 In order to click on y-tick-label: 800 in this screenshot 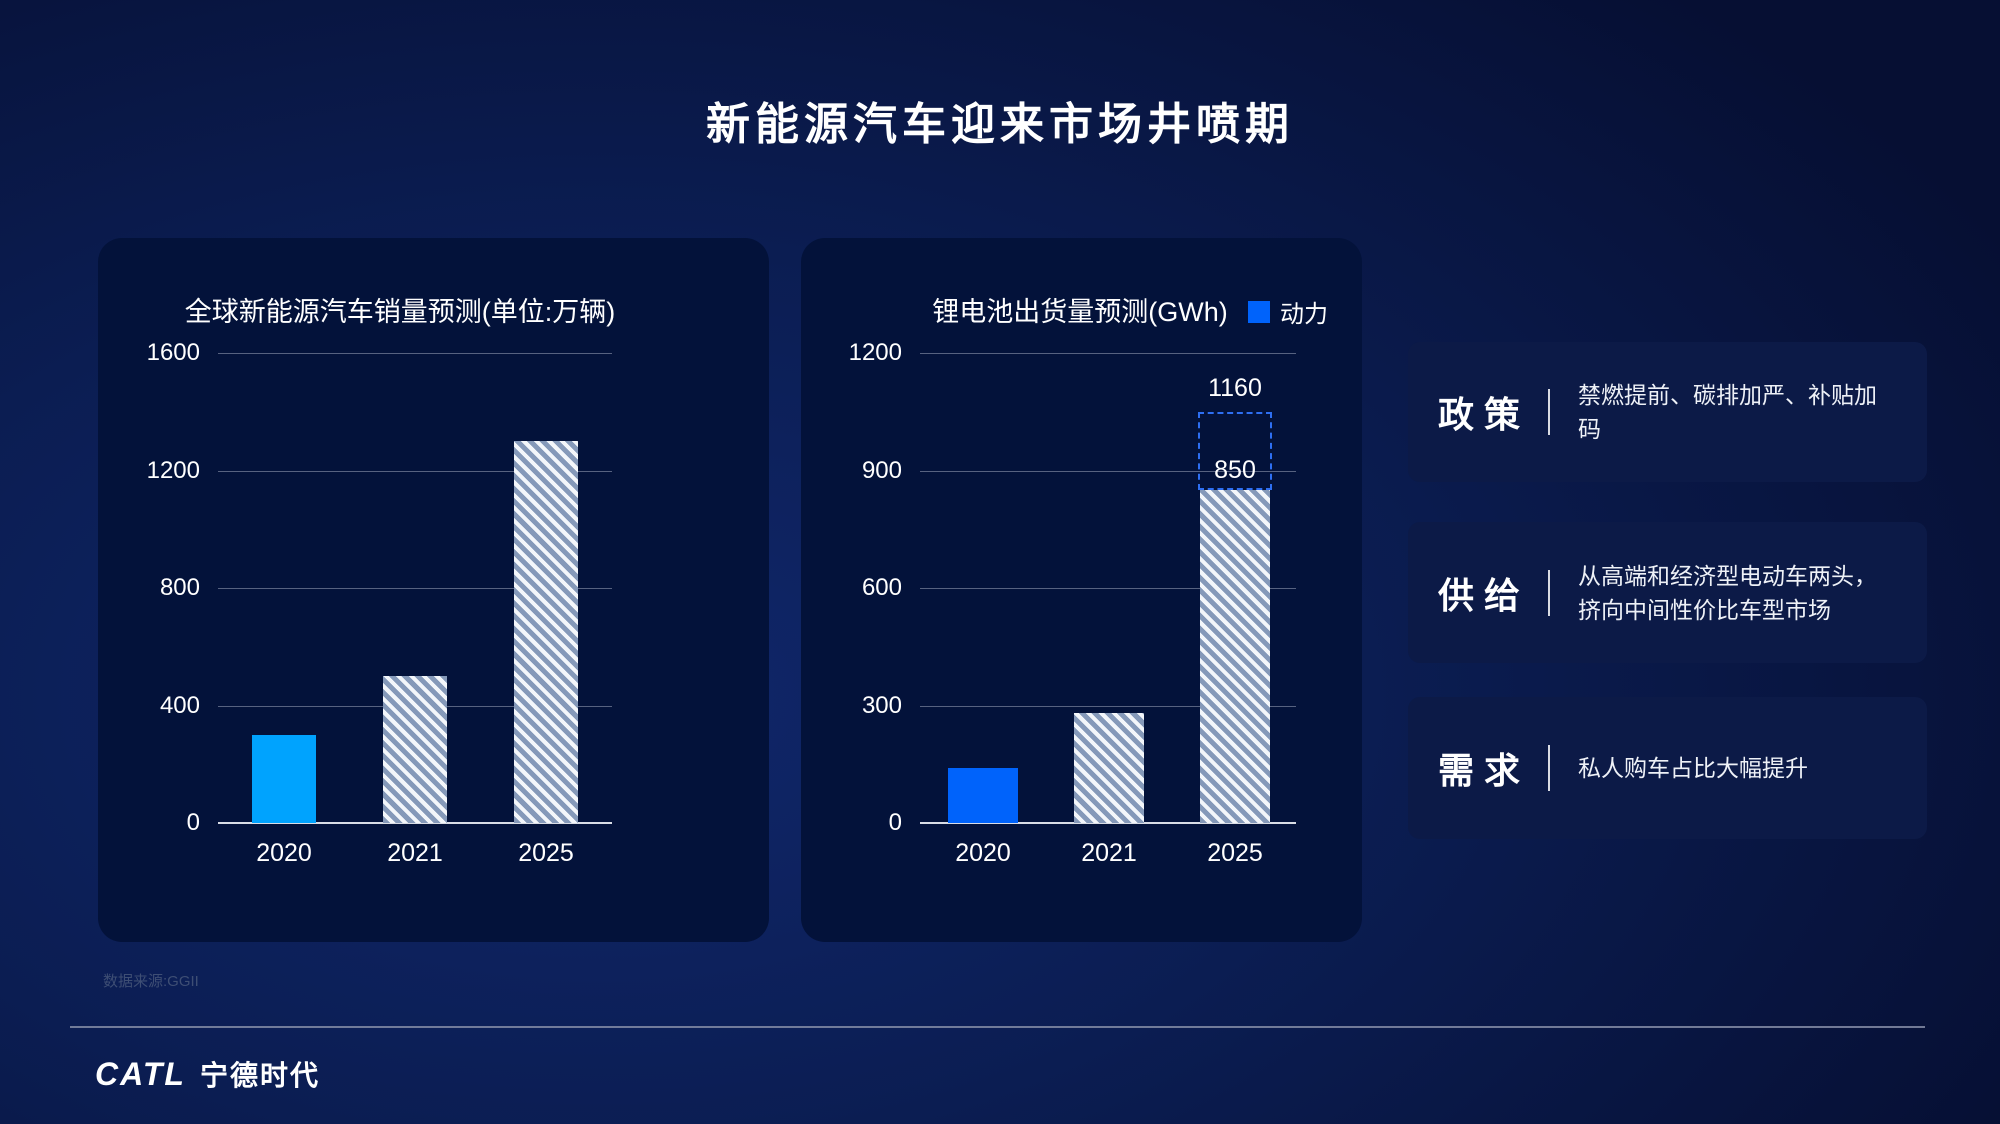, I will do `click(179, 587)`.